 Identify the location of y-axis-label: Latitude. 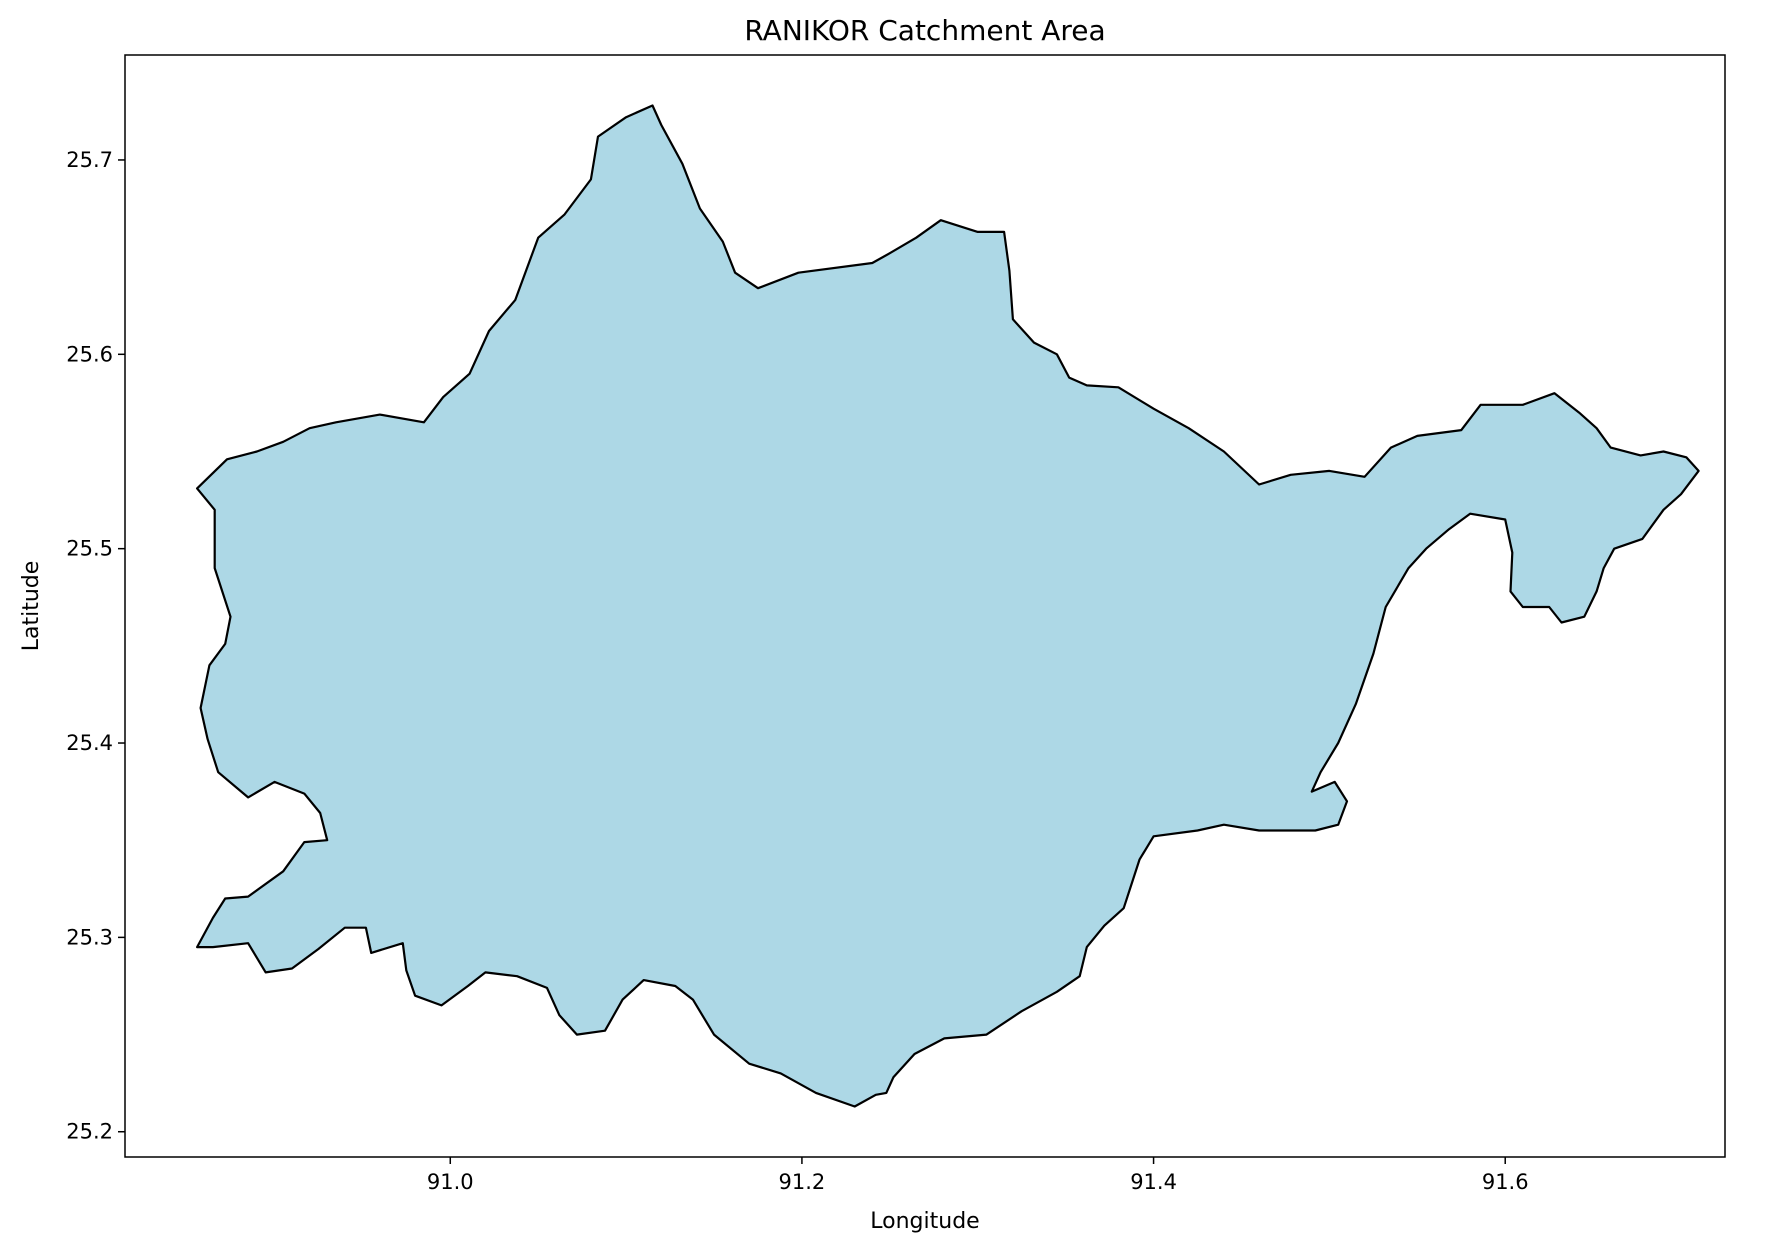
(31, 606).